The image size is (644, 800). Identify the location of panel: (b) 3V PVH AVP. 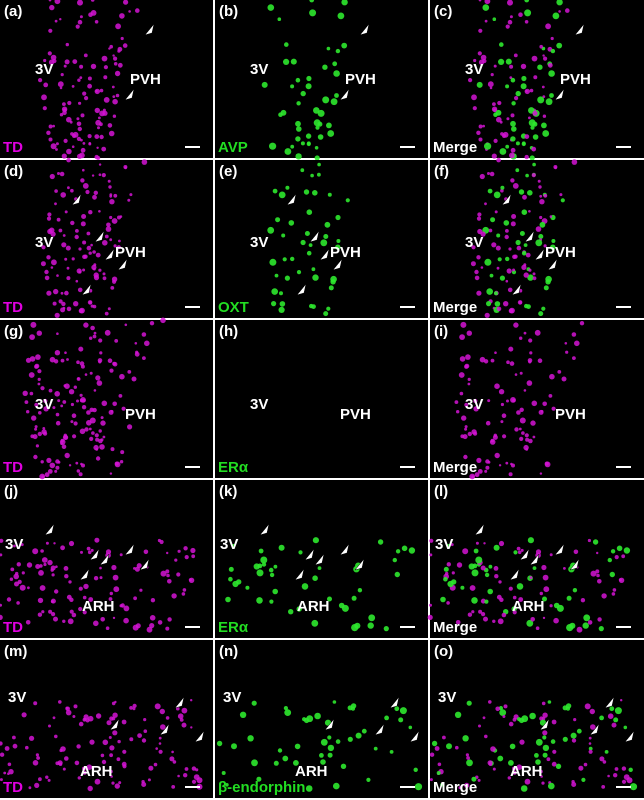
(321, 80).